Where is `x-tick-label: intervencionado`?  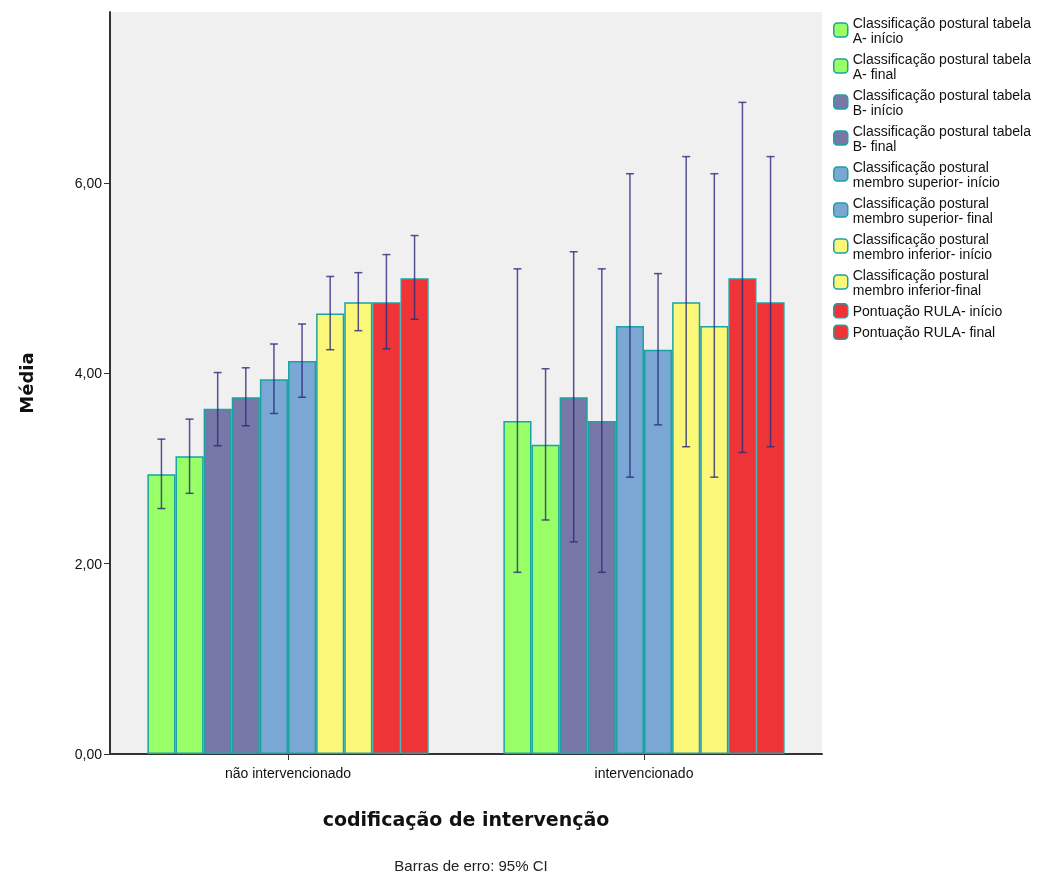
x-tick-label: intervencionado is located at coordinates (644, 773).